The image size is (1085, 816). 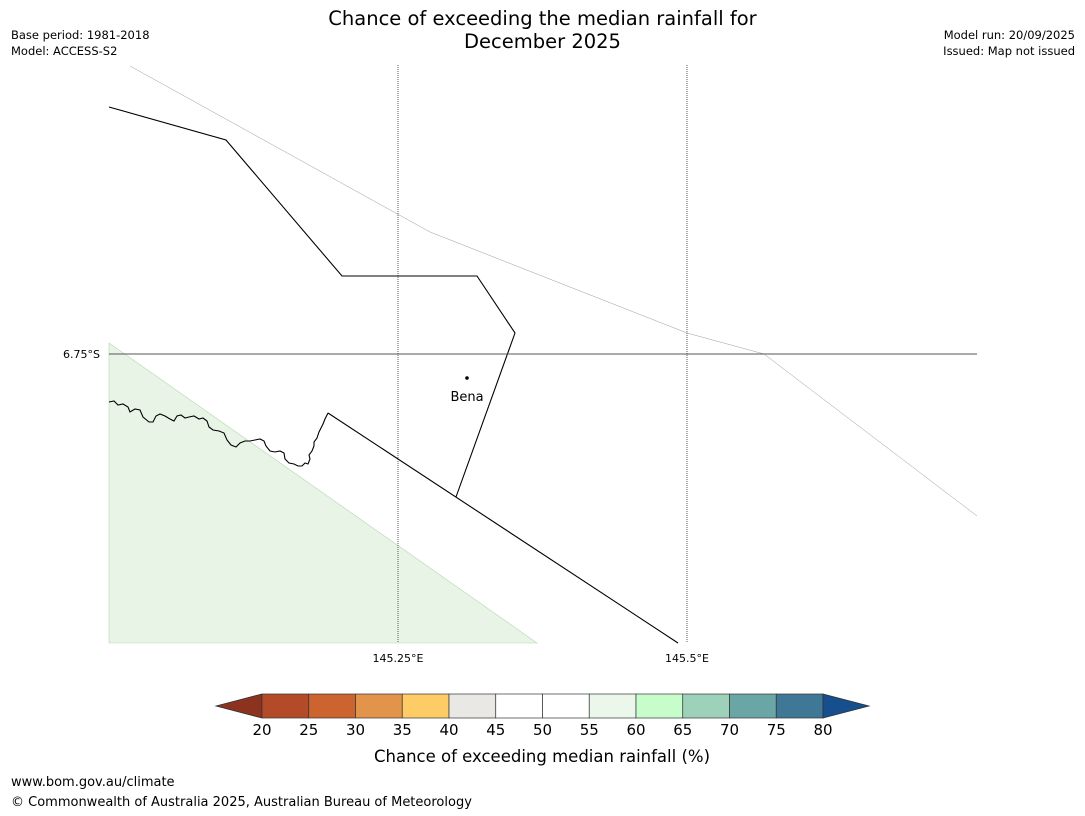 What do you see at coordinates (846, 706) in the screenshot?
I see `colorbar-over-arrow` at bounding box center [846, 706].